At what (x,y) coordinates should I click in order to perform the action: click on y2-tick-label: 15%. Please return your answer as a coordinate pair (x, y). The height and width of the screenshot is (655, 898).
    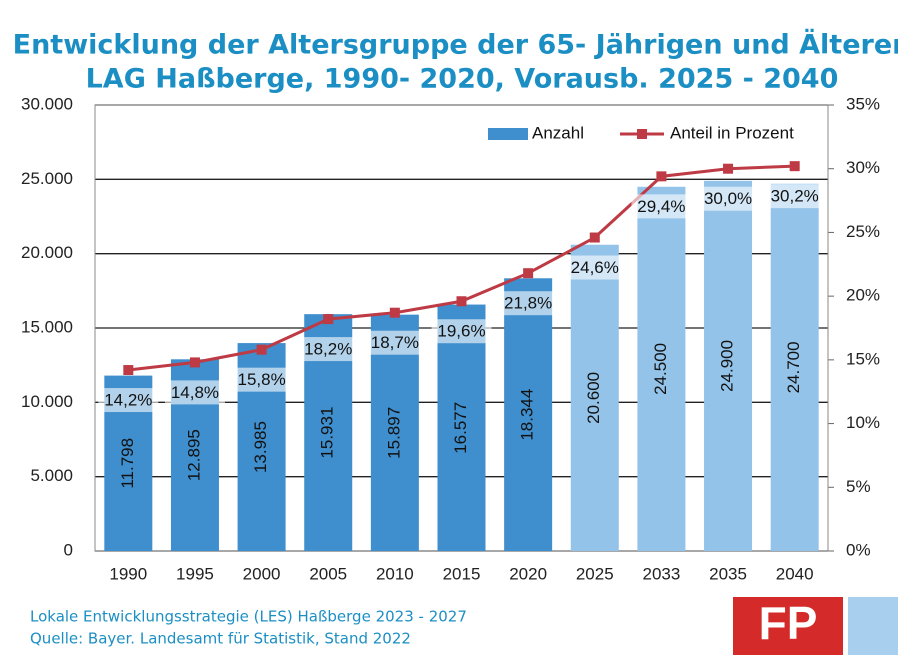
    Looking at the image, I should click on (863, 358).